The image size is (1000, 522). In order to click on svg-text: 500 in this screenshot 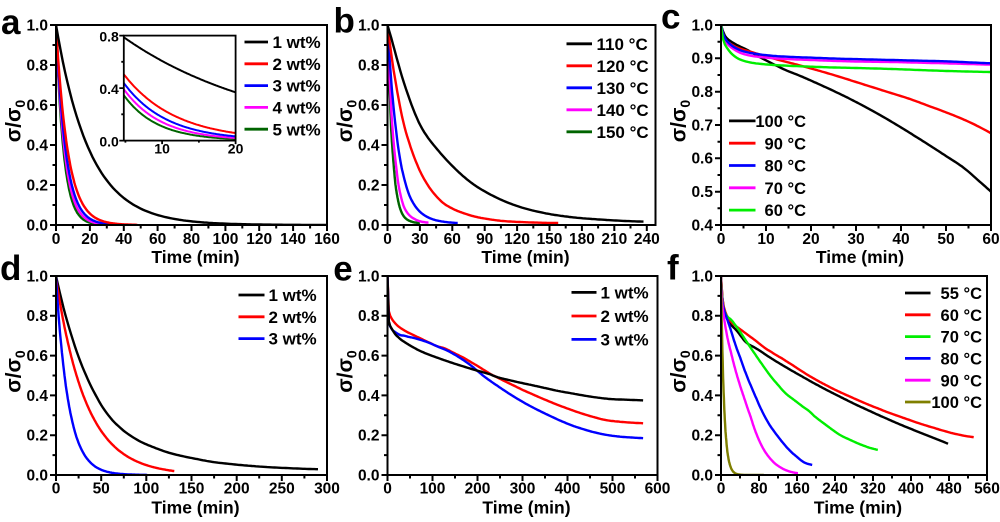, I will do `click(613, 489)`.